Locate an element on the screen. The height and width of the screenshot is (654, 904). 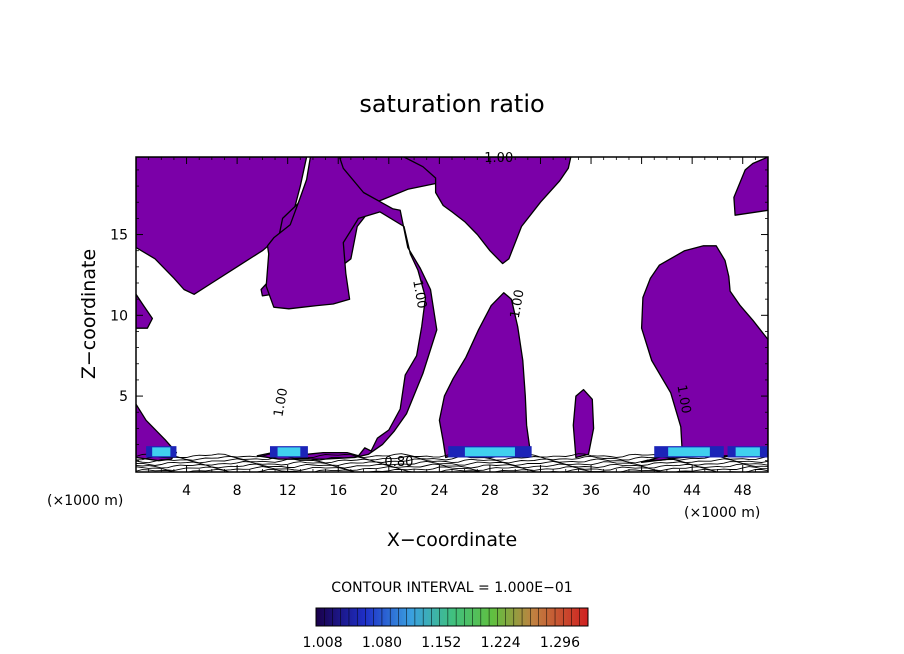
x-tick-label-16: 16 is located at coordinates (338, 491).